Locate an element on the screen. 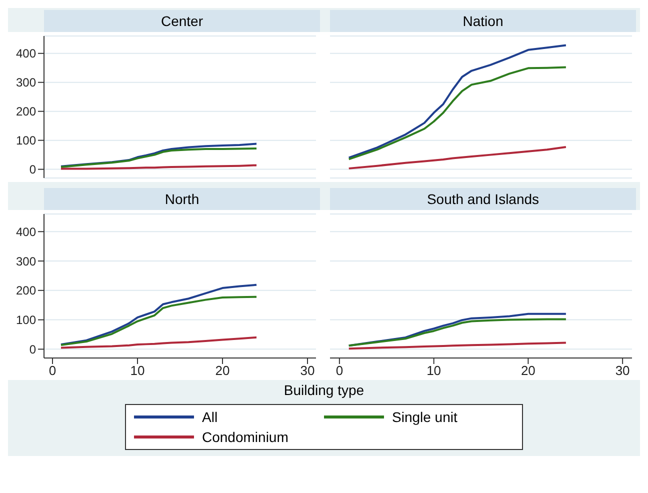 The width and height of the screenshot is (648, 493). legend-label: All is located at coordinates (210, 417).